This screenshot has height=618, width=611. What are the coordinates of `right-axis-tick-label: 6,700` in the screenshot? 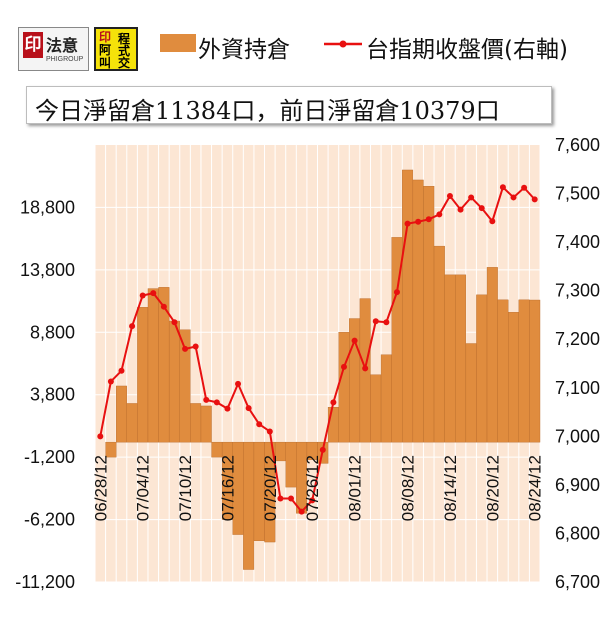 It's located at (577, 582).